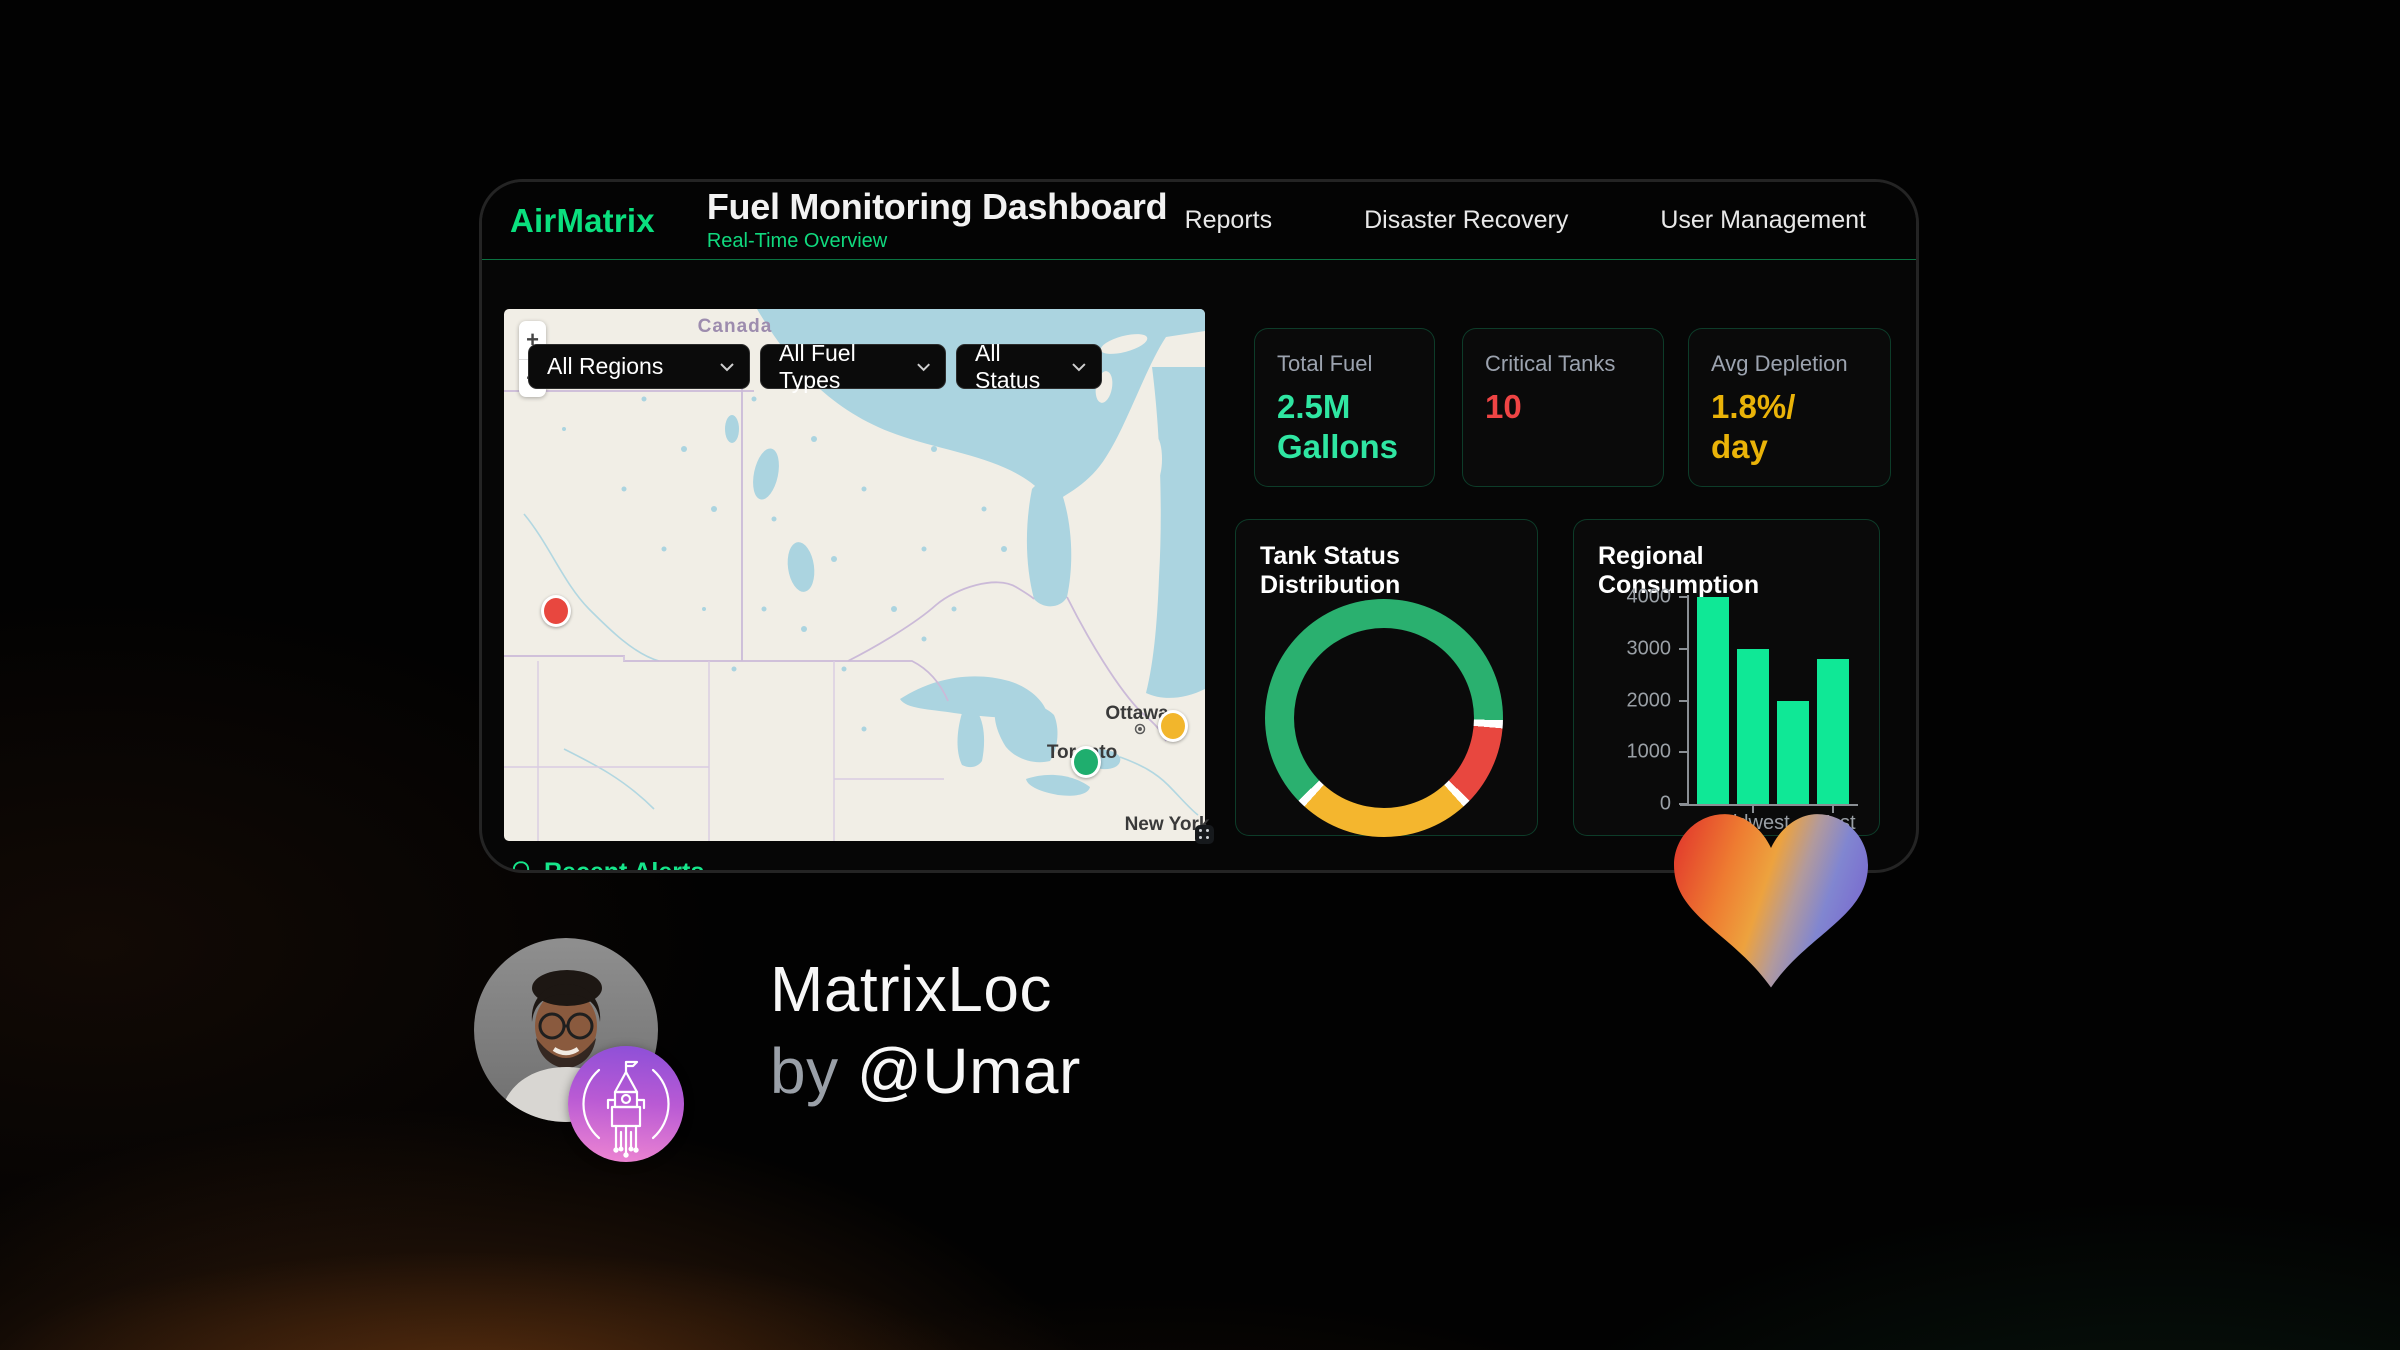 The image size is (2400, 1350). Describe the element at coordinates (925, 1030) in the screenshot. I see `credit-block: MatrixLoc by @Umar` at that location.